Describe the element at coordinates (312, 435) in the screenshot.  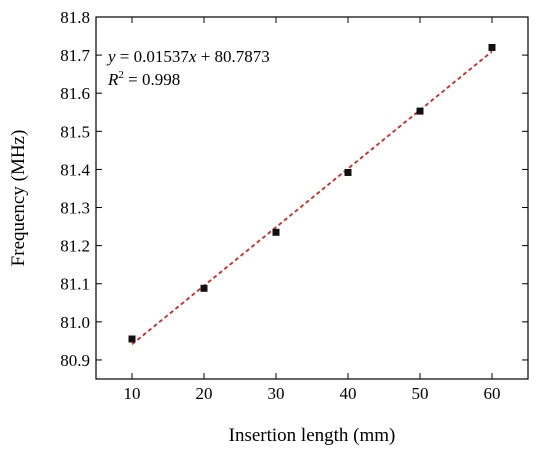
I see `x-axis-title: Insertion length (mm)` at that location.